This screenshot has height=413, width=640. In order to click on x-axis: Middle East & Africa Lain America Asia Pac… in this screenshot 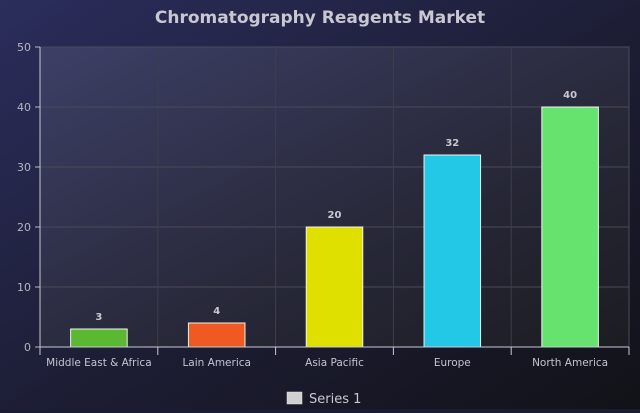, I will do `click(334, 357)`.